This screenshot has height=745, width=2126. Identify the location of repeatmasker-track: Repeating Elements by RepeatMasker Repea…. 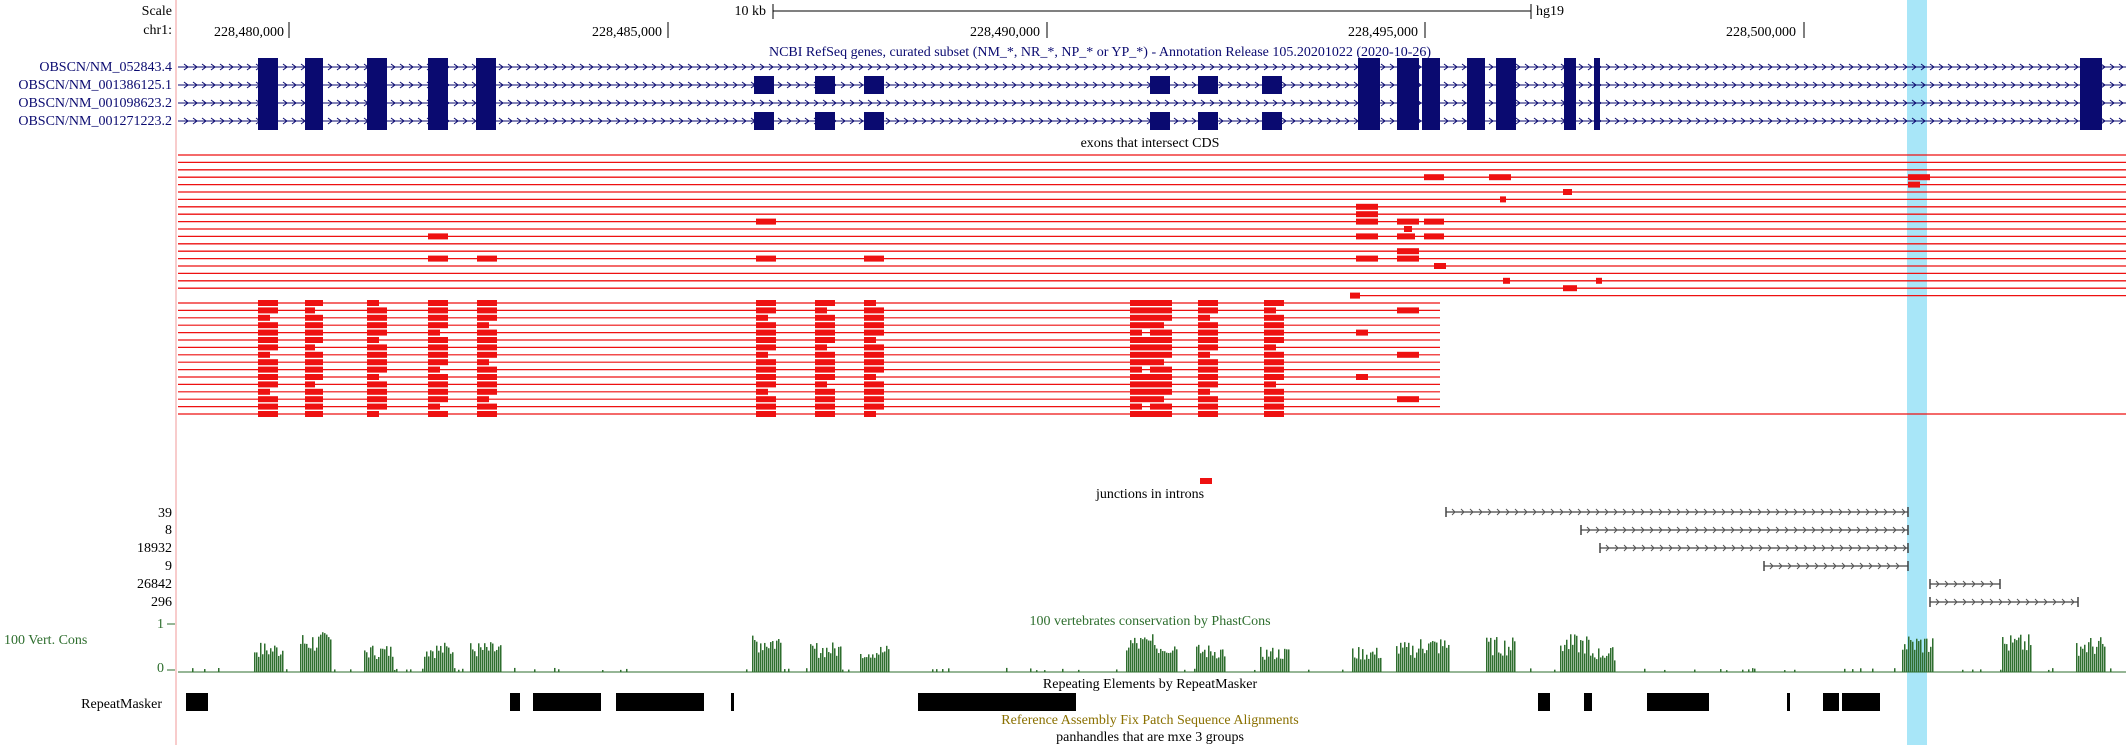
(980, 694).